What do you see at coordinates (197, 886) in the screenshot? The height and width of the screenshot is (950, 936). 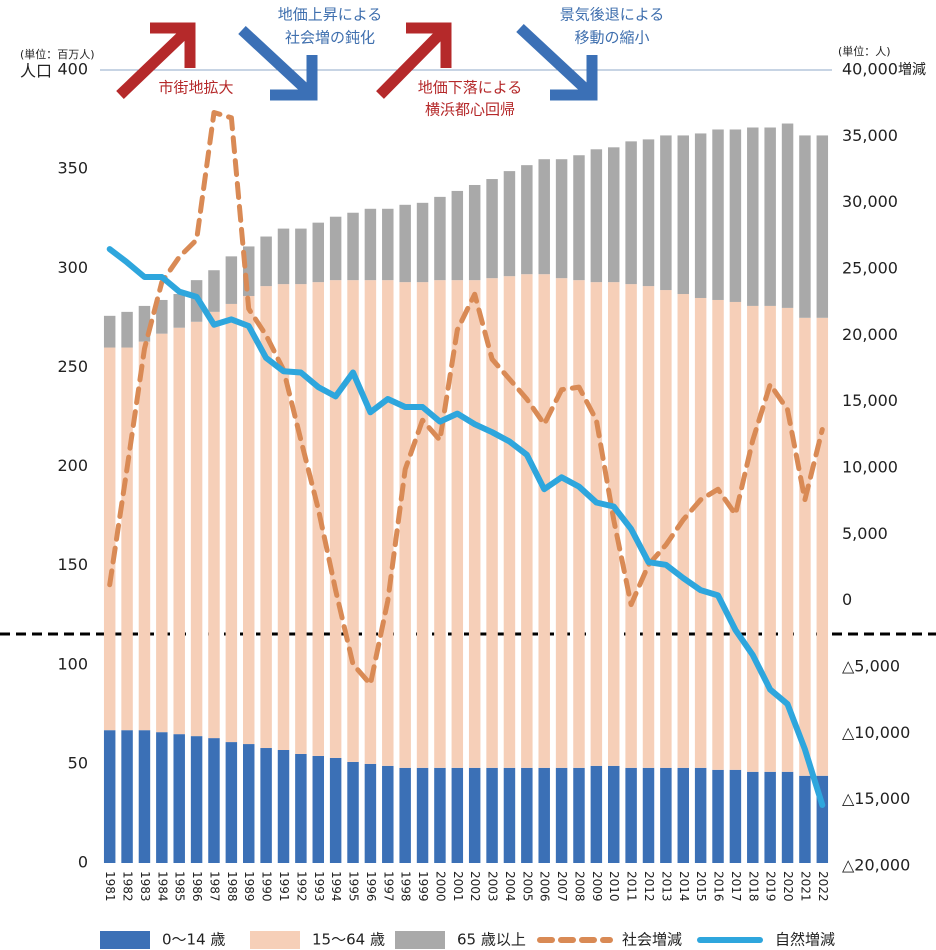 I see `x-tick-label: 1986` at bounding box center [197, 886].